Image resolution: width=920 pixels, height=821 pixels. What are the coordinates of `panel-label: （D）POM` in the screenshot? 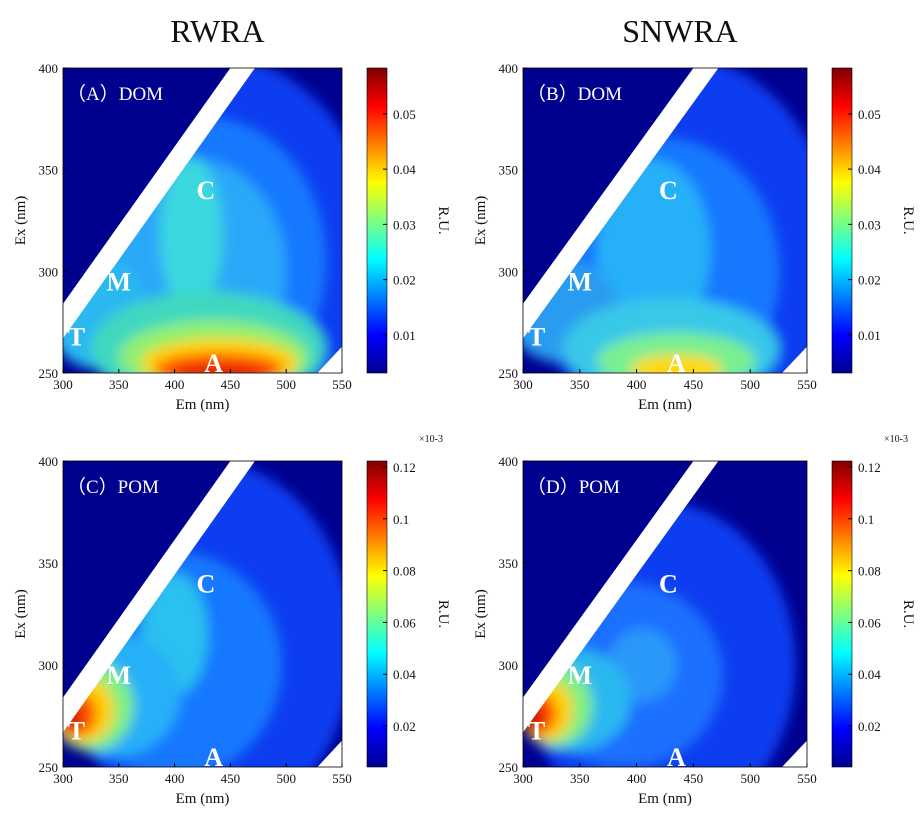 It's located at (573, 487).